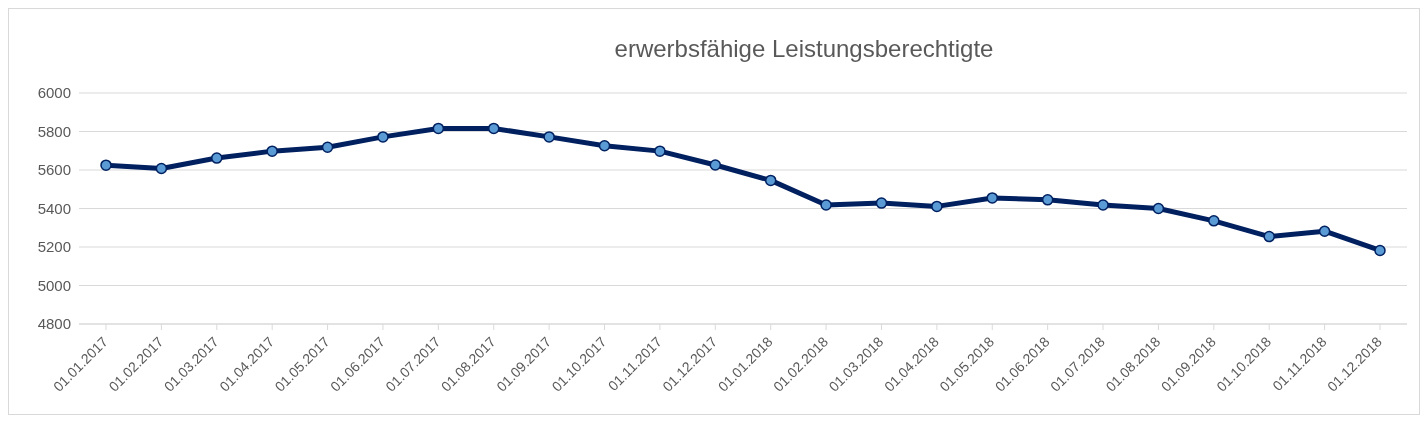  Describe the element at coordinates (54, 131) in the screenshot. I see `y-tick-label: 5800` at that location.